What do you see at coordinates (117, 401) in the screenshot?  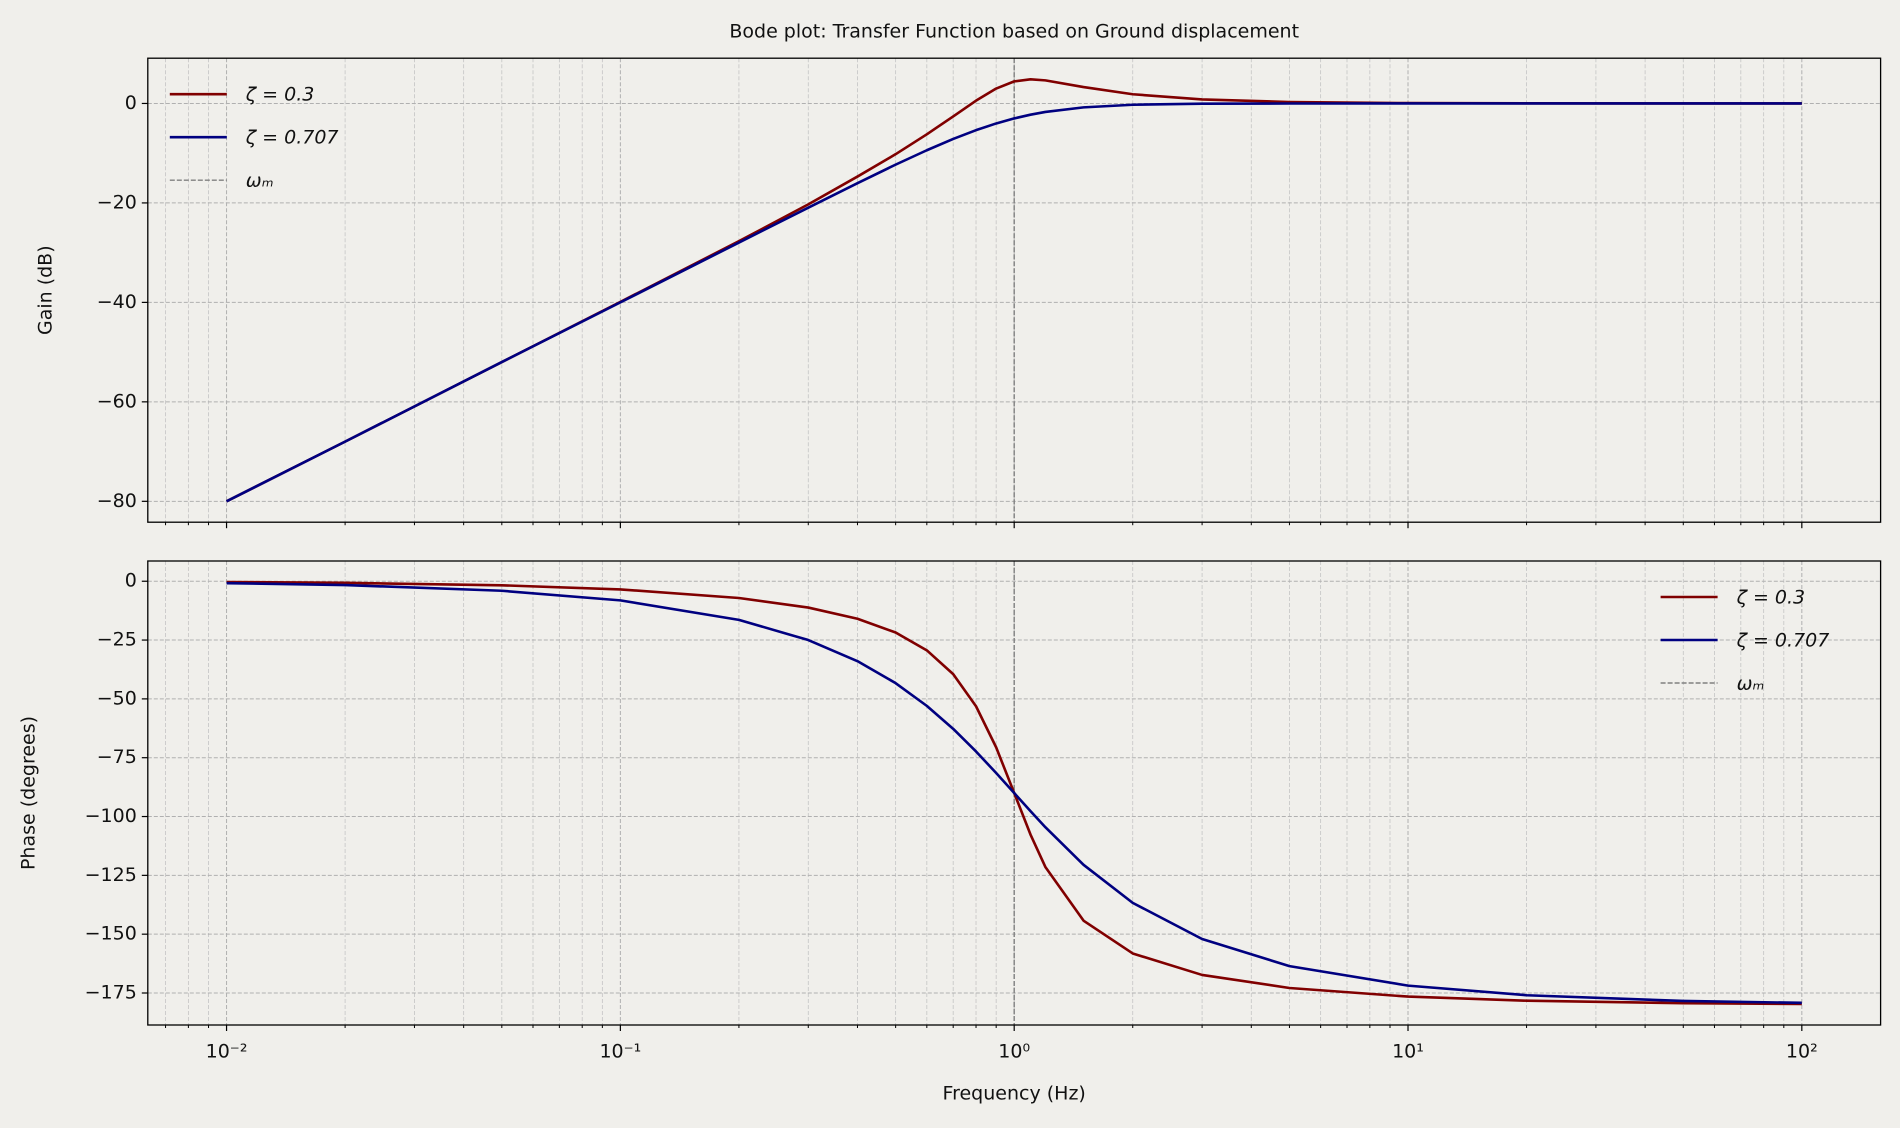 I see `y-tick-label: −60` at bounding box center [117, 401].